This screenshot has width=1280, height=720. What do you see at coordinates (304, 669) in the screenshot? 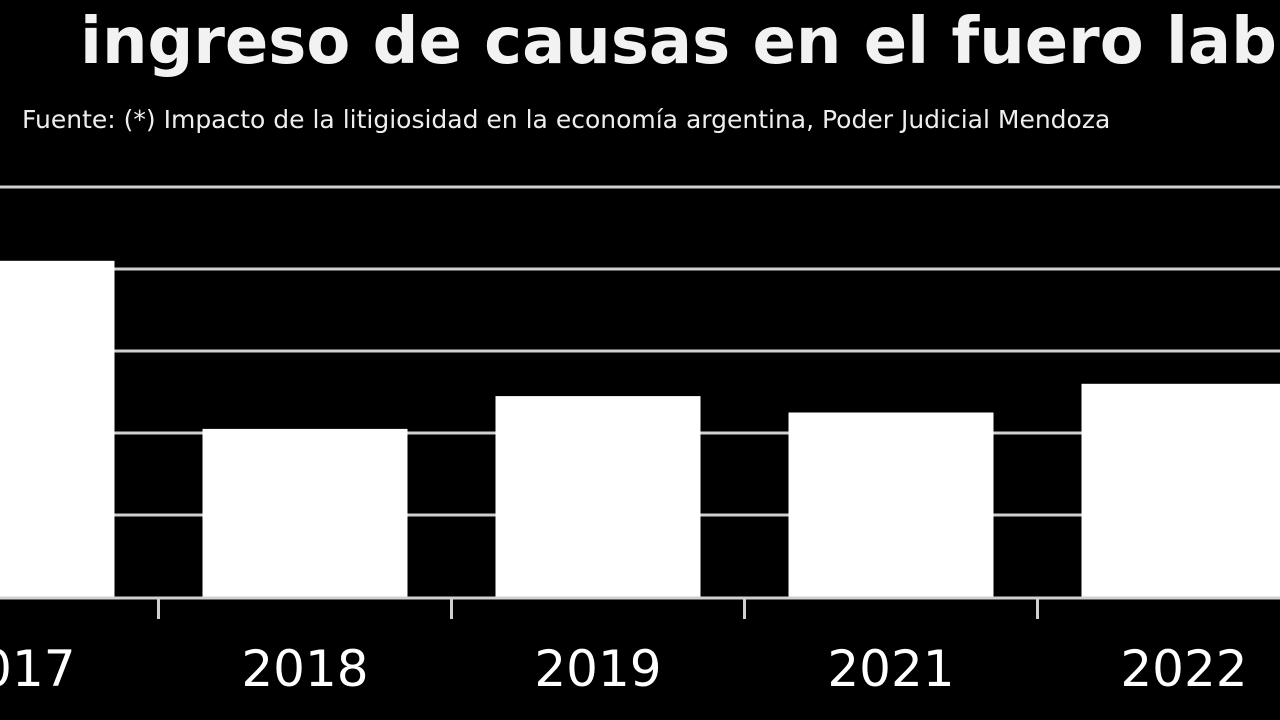
I see `x-tick-label-2018: 2018` at bounding box center [304, 669].